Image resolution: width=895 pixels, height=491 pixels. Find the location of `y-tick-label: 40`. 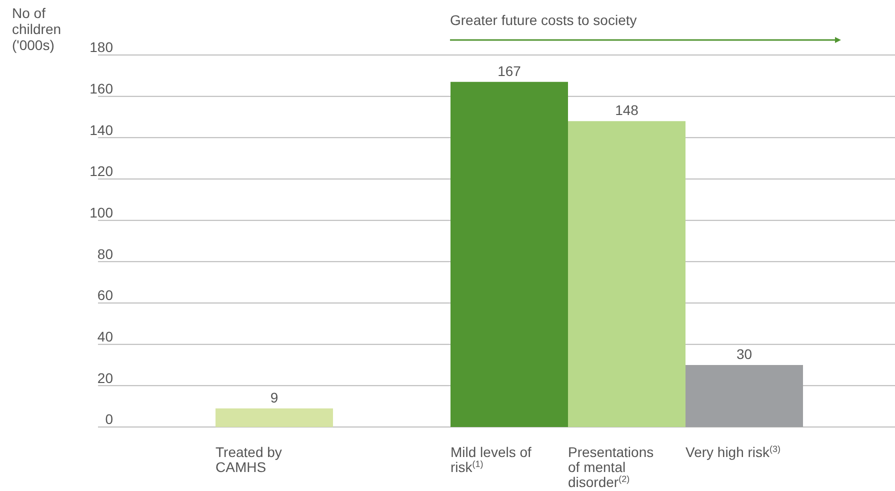

y-tick-label: 40 is located at coordinates (105, 336).